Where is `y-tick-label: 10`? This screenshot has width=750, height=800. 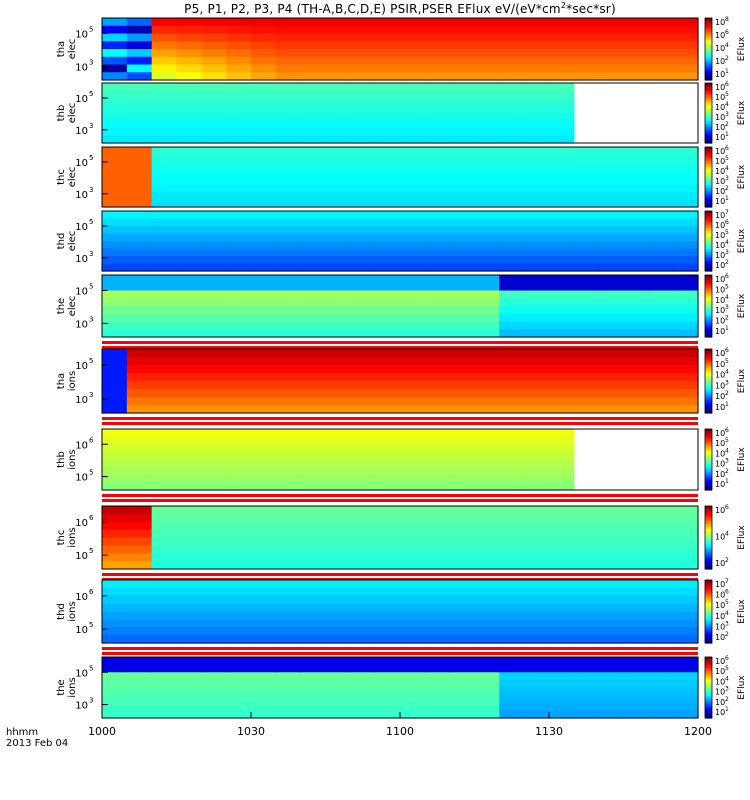 y-tick-label: 10 is located at coordinates (81, 556).